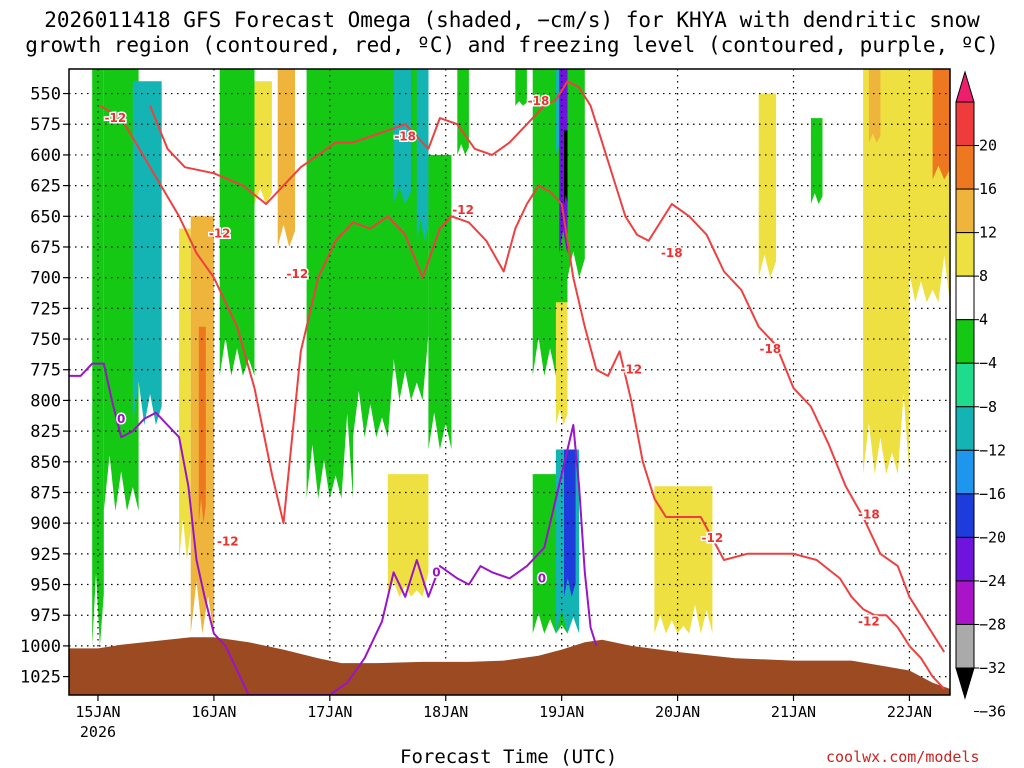  What do you see at coordinates (965, 86) in the screenshot?
I see `colorbar-top-arrow` at bounding box center [965, 86].